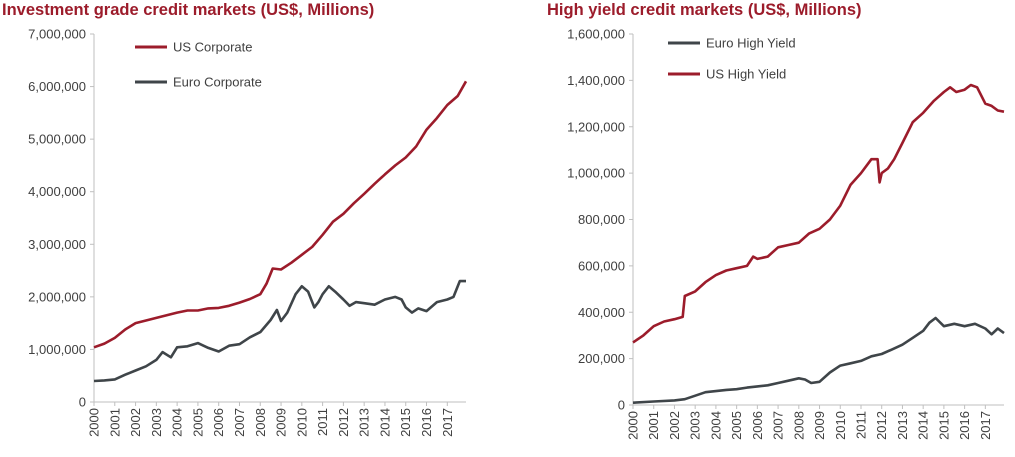 This screenshot has height=457, width=1015. What do you see at coordinates (596, 80) in the screenshot?
I see `y-tick-label: 1,400,000` at bounding box center [596, 80].